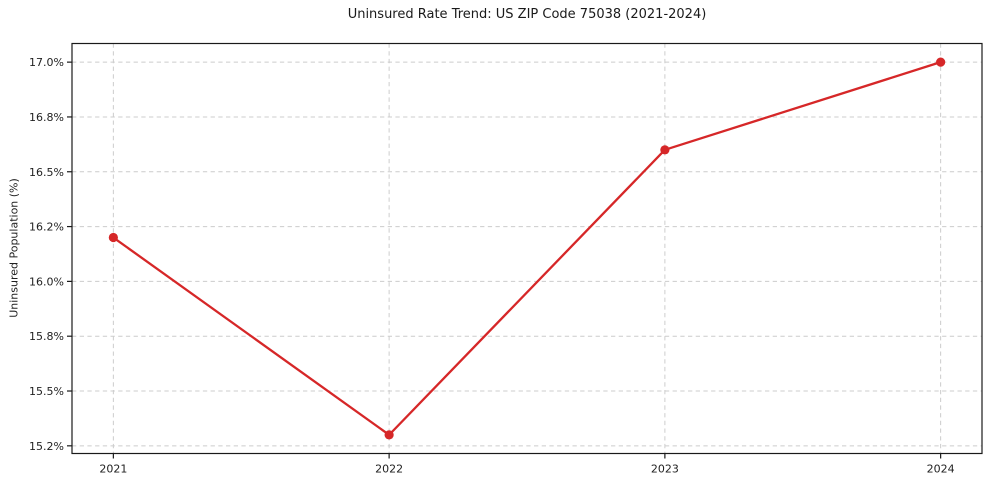 The width and height of the screenshot is (989, 490). I want to click on y-tick-label: 16.0%, so click(46, 281).